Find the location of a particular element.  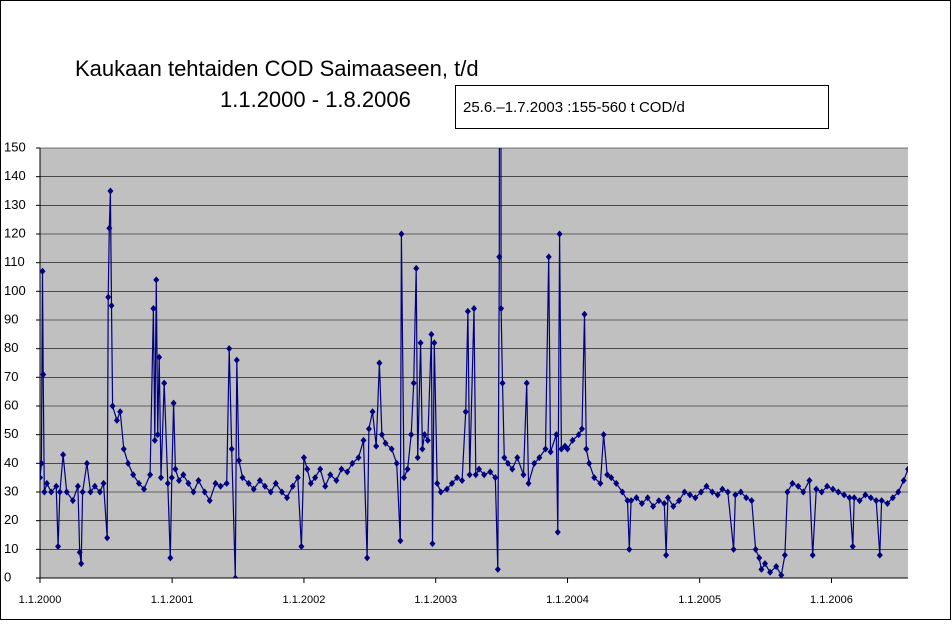

x-tick-label: 1.1.2006 is located at coordinates (831, 600).